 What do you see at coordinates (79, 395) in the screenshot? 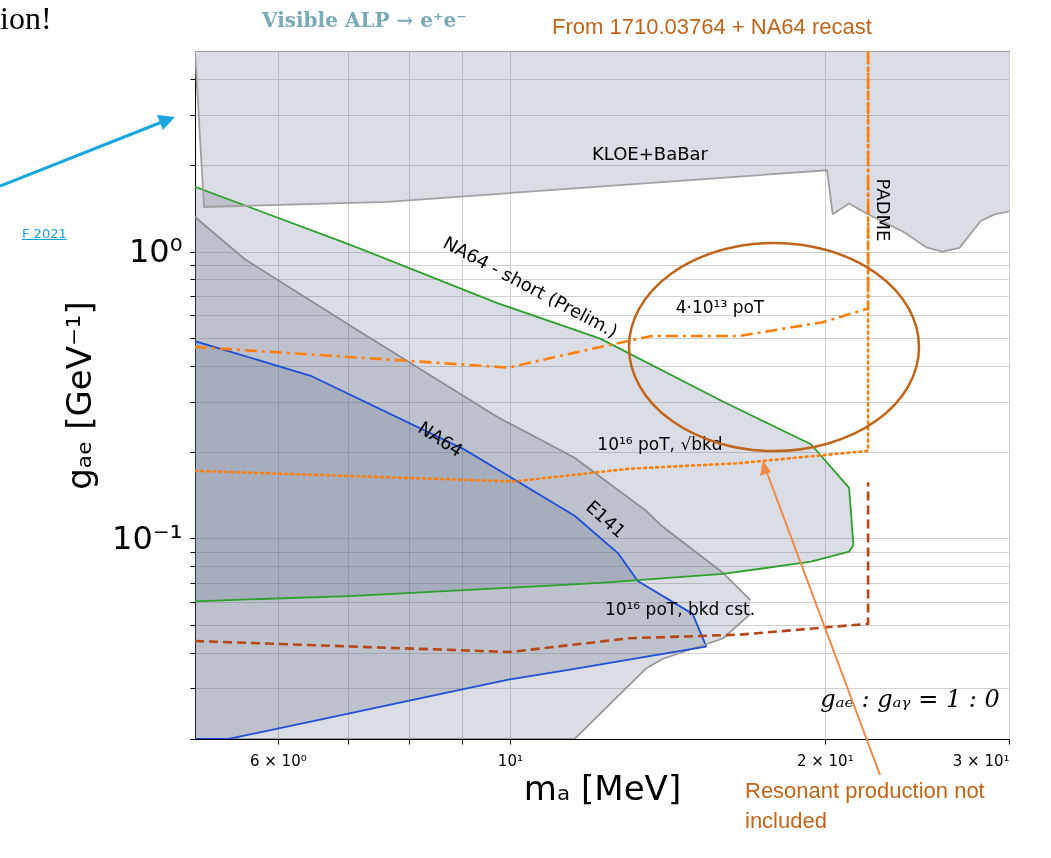
I see `y-axis-title: gₐₑ [GeV⁻¹]` at bounding box center [79, 395].